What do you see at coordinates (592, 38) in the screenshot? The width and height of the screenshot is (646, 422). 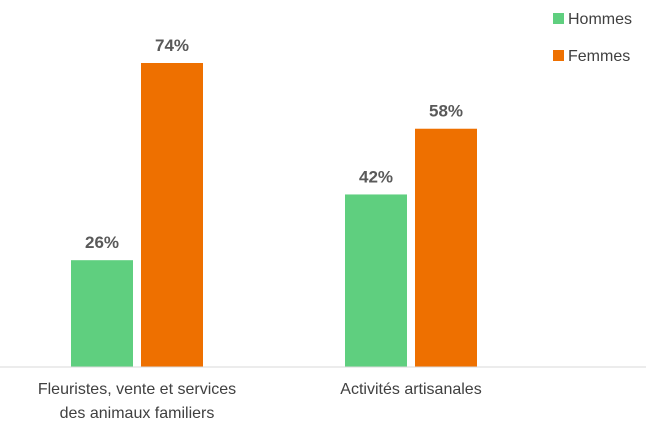 I see `legend: Hommes Femmes` at bounding box center [592, 38].